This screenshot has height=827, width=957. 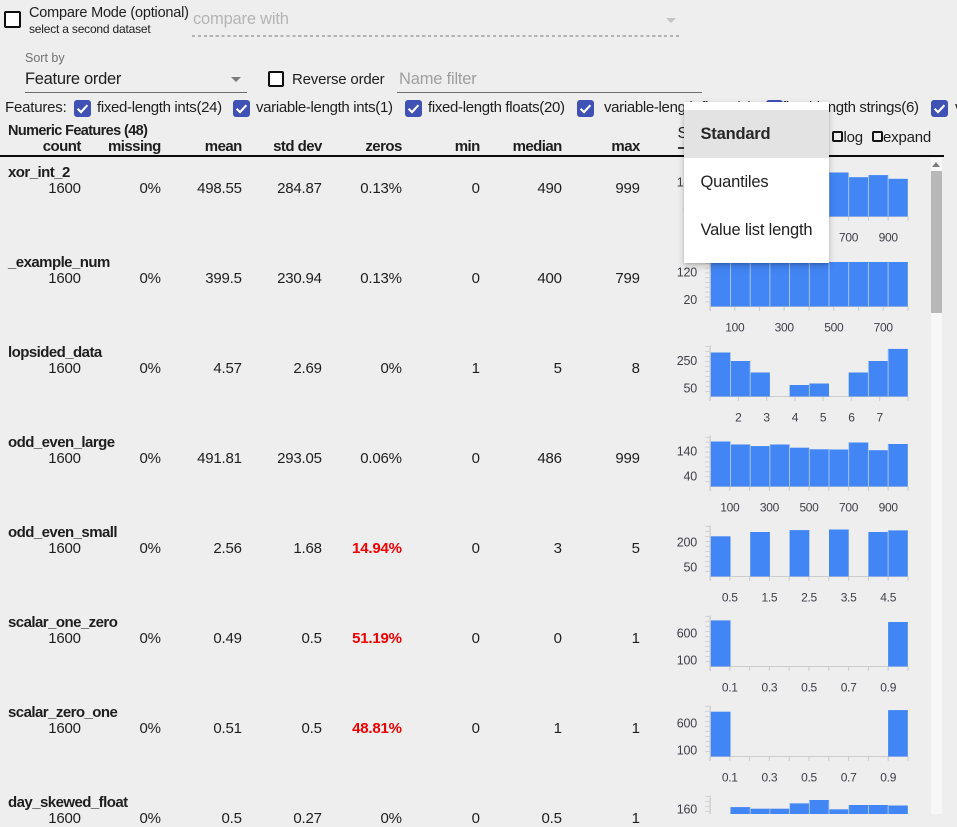 I want to click on svg-text: 200, so click(x=687, y=543).